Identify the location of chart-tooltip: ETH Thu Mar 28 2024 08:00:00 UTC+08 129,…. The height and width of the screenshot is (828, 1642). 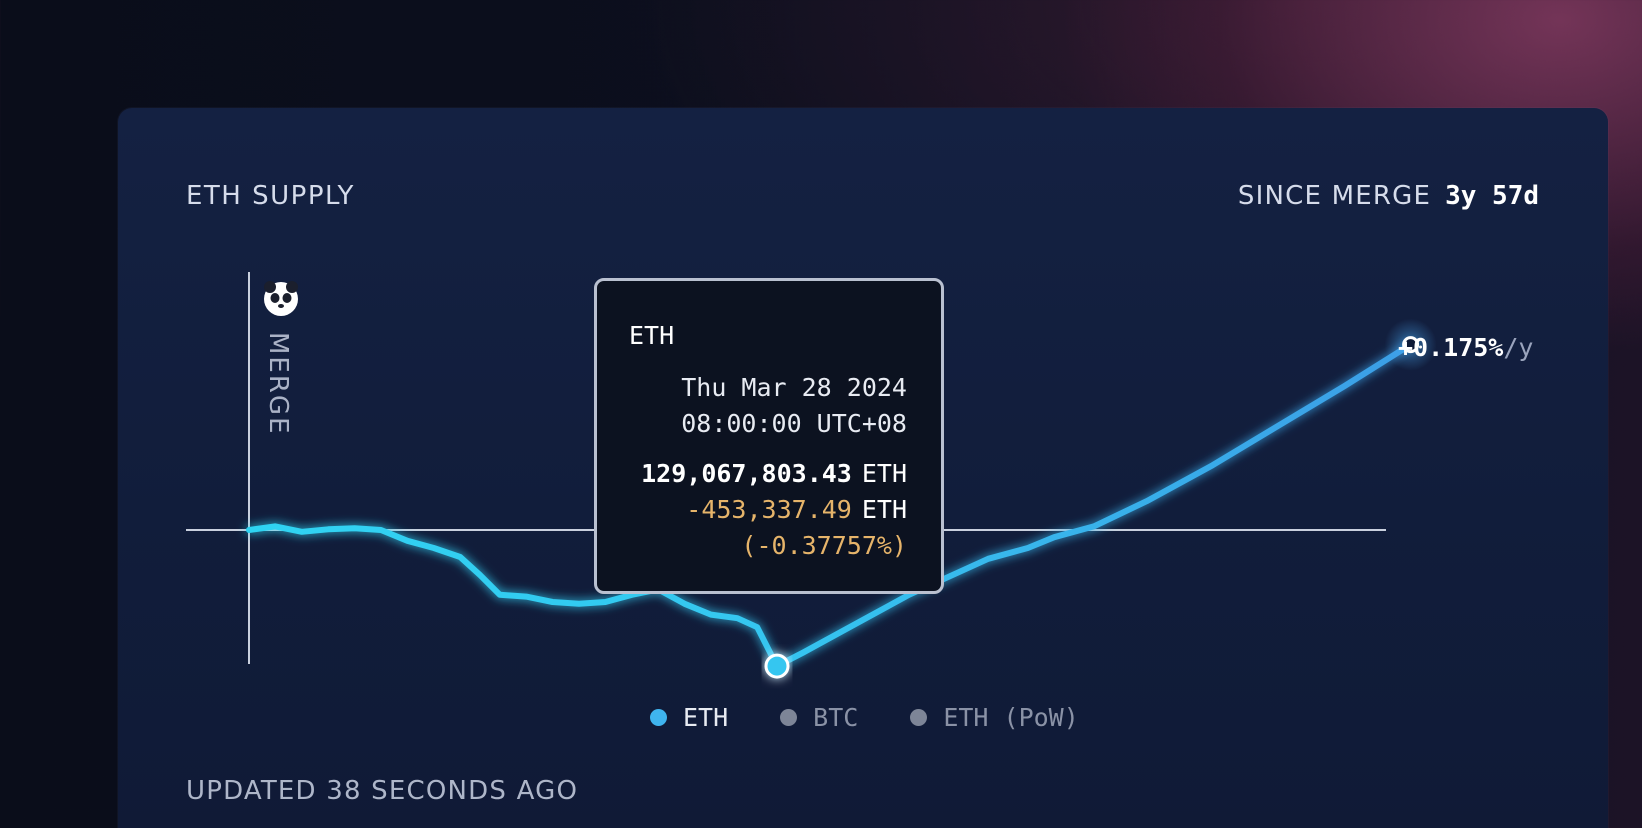
(769, 436).